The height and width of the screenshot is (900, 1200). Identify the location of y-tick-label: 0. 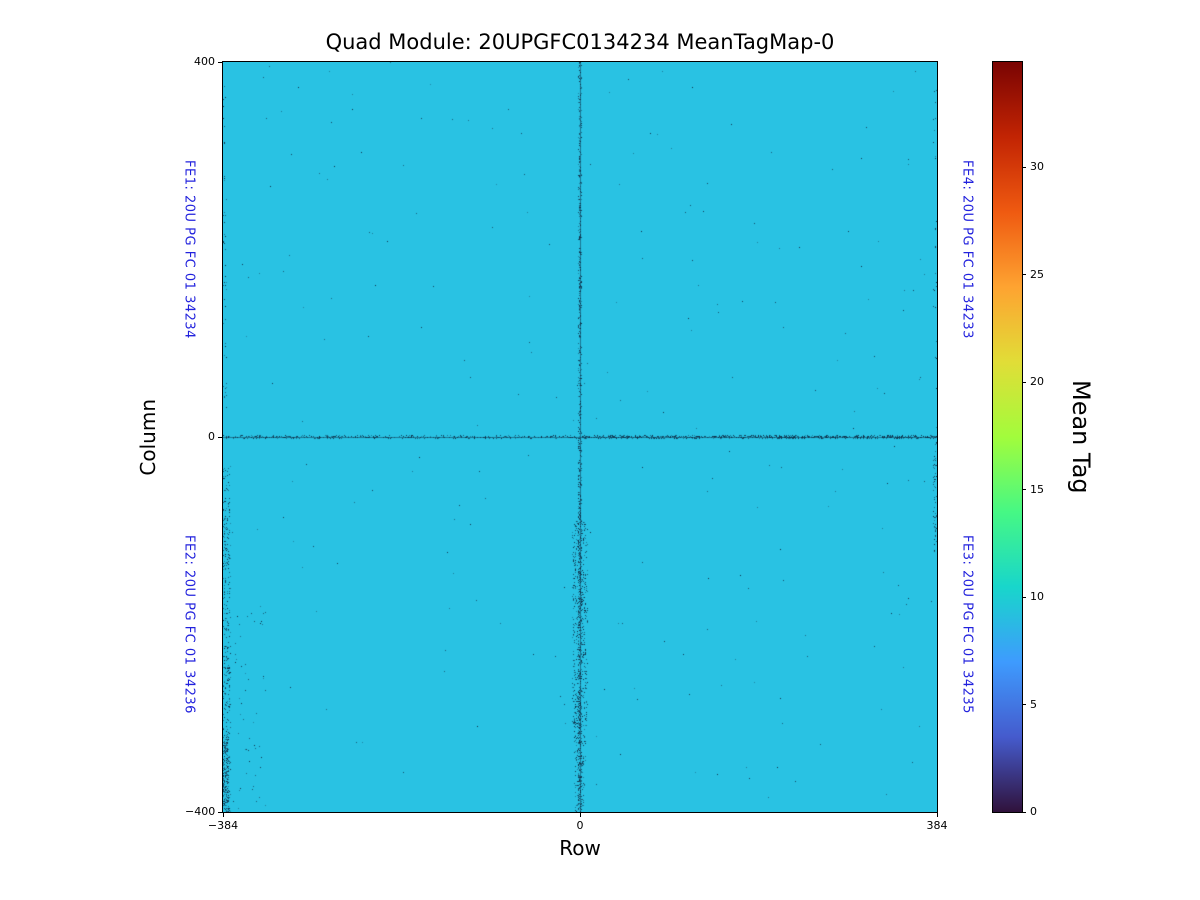
(211, 436).